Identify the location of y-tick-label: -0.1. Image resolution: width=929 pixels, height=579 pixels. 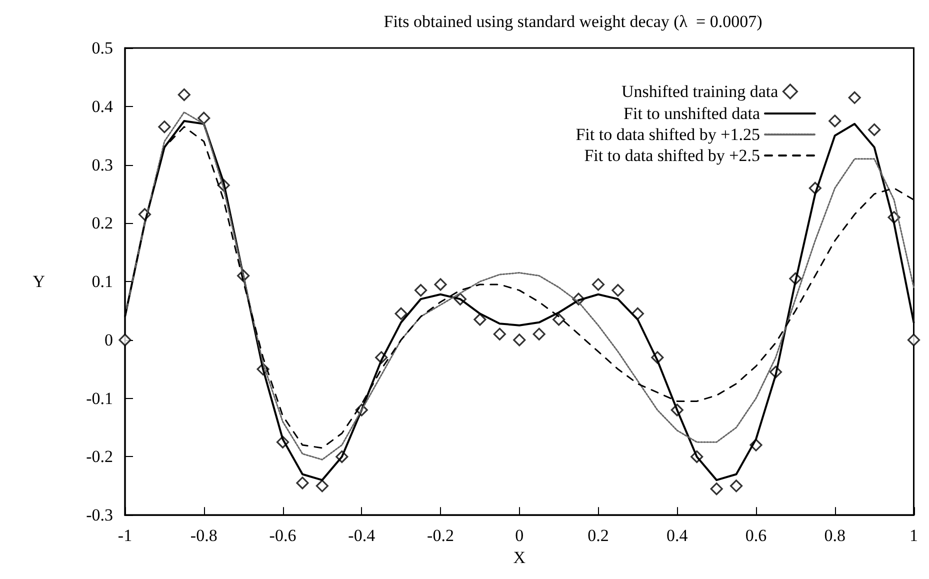
(99, 398).